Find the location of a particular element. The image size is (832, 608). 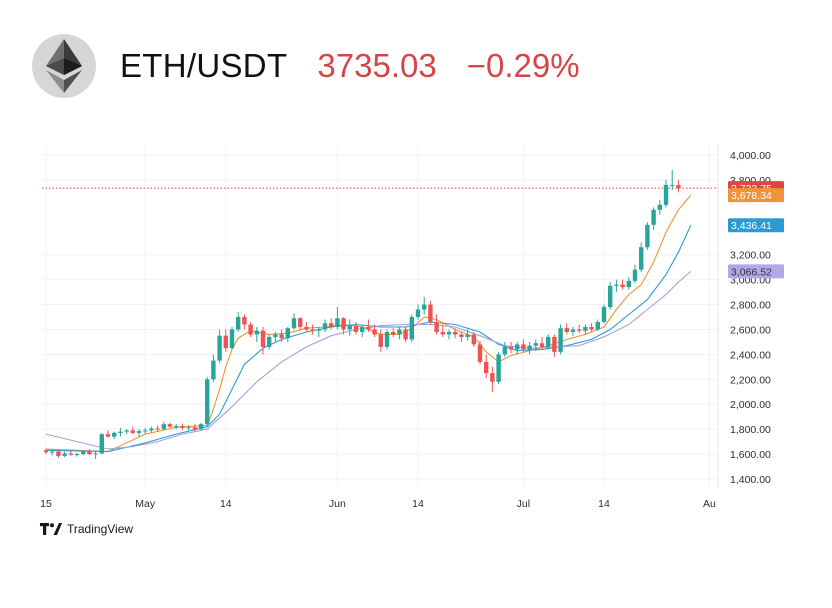

trading-pair: ETH/USDT is located at coordinates (204, 65).